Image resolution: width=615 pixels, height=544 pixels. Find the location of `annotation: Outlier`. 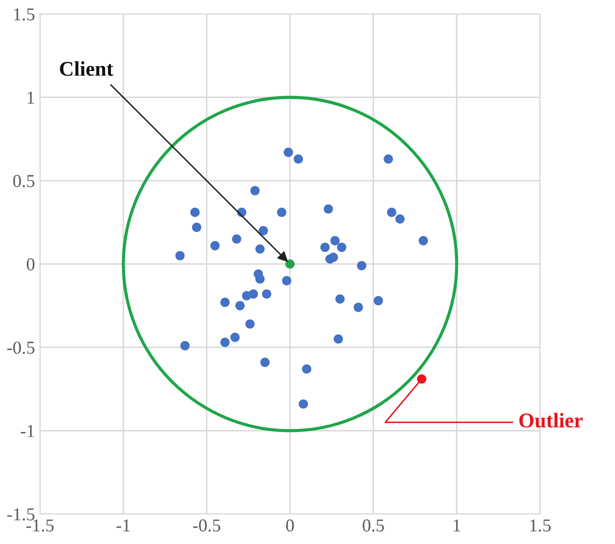

annotation: Outlier is located at coordinates (551, 420).